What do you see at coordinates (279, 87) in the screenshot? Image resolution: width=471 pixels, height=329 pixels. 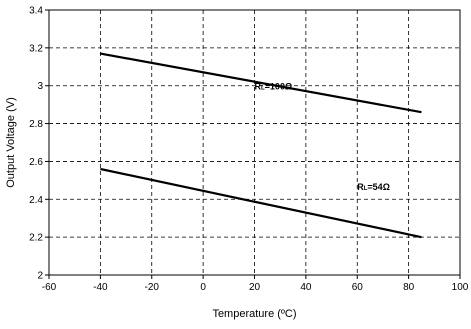 I see `series-label-value: =100Ω` at bounding box center [279, 87].